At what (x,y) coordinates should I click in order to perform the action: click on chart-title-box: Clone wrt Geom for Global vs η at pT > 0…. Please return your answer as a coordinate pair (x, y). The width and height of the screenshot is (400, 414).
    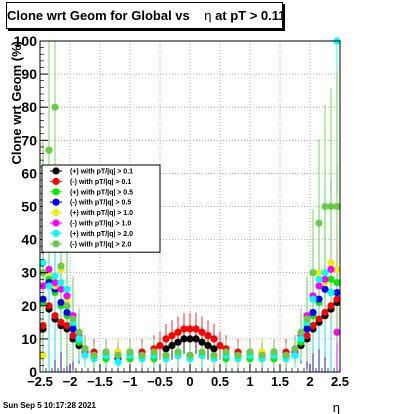
    Looking at the image, I should click on (146, 15).